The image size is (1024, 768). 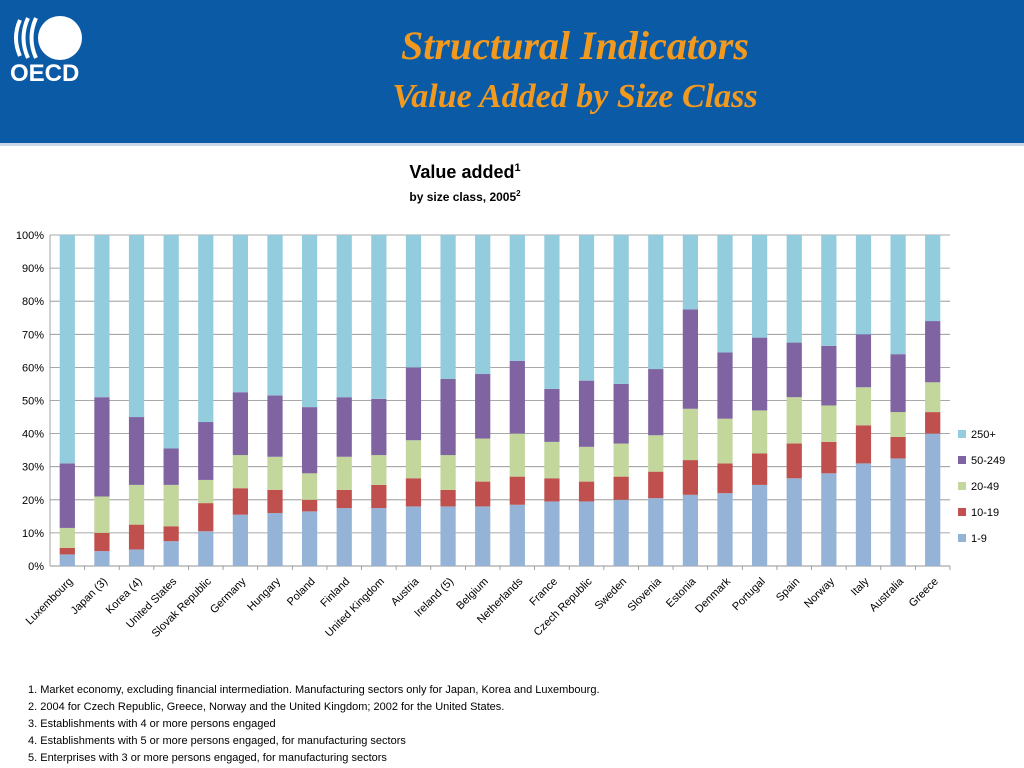 What do you see at coordinates (985, 513) in the screenshot?
I see `legend-label: 10-19` at bounding box center [985, 513].